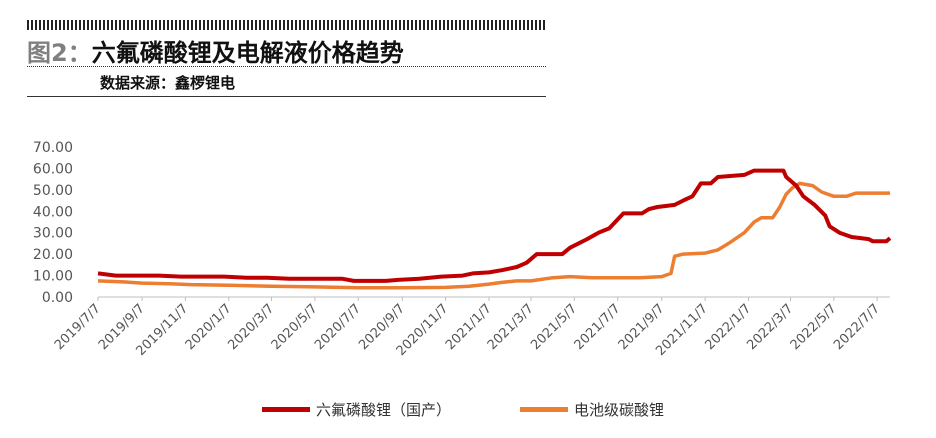 The width and height of the screenshot is (936, 438). Describe the element at coordinates (286, 66) in the screenshot. I see `title-underline` at that location.